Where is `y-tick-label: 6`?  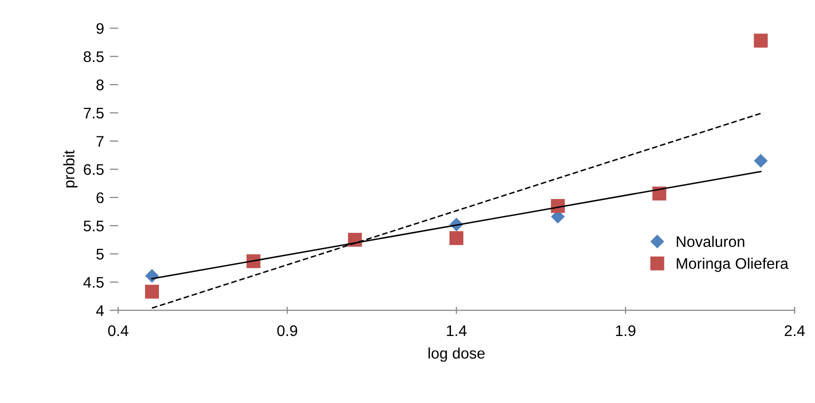
y-tick-label: 6 is located at coordinates (100, 198).